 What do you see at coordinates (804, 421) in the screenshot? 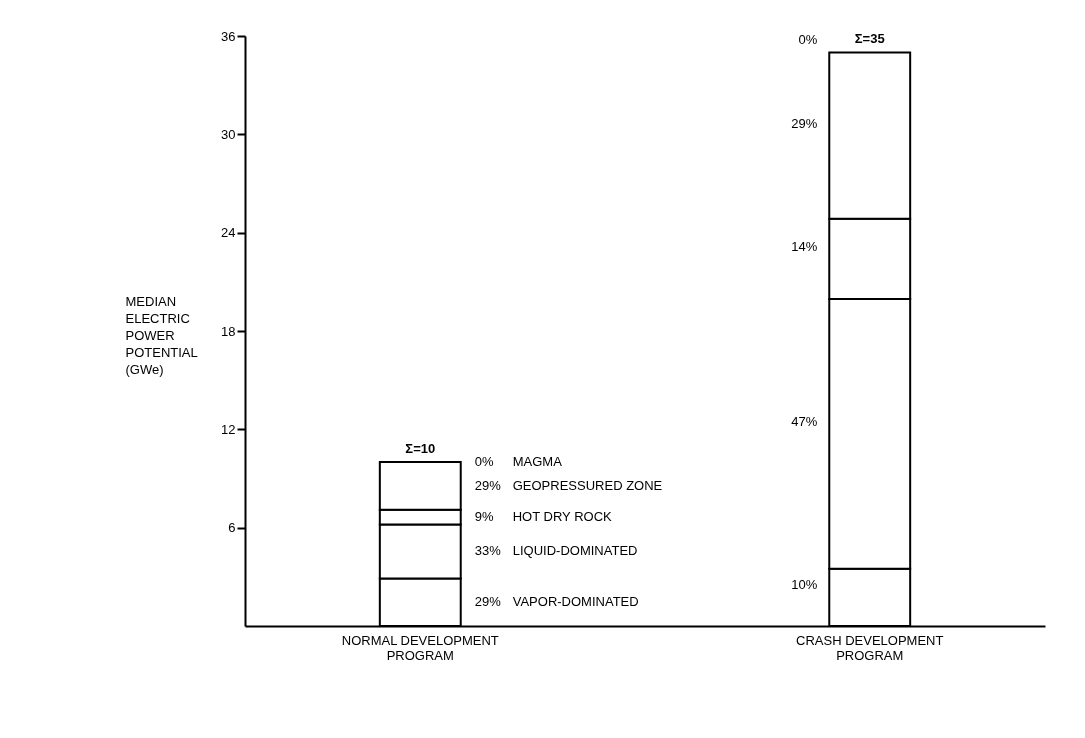
I see `annotation: 47%` at bounding box center [804, 421].